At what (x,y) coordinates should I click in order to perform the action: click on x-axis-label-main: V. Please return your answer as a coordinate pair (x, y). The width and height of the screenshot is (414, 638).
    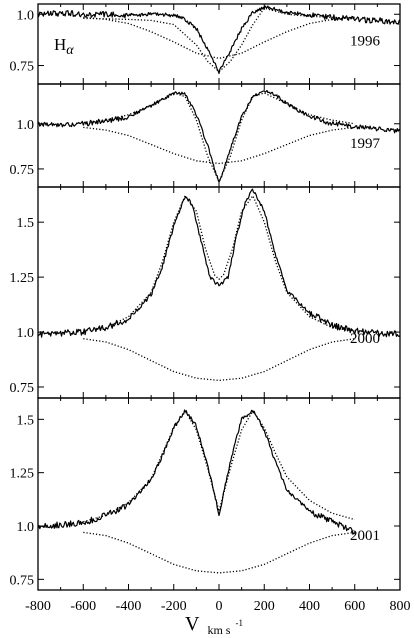
    Looking at the image, I should click on (192, 624).